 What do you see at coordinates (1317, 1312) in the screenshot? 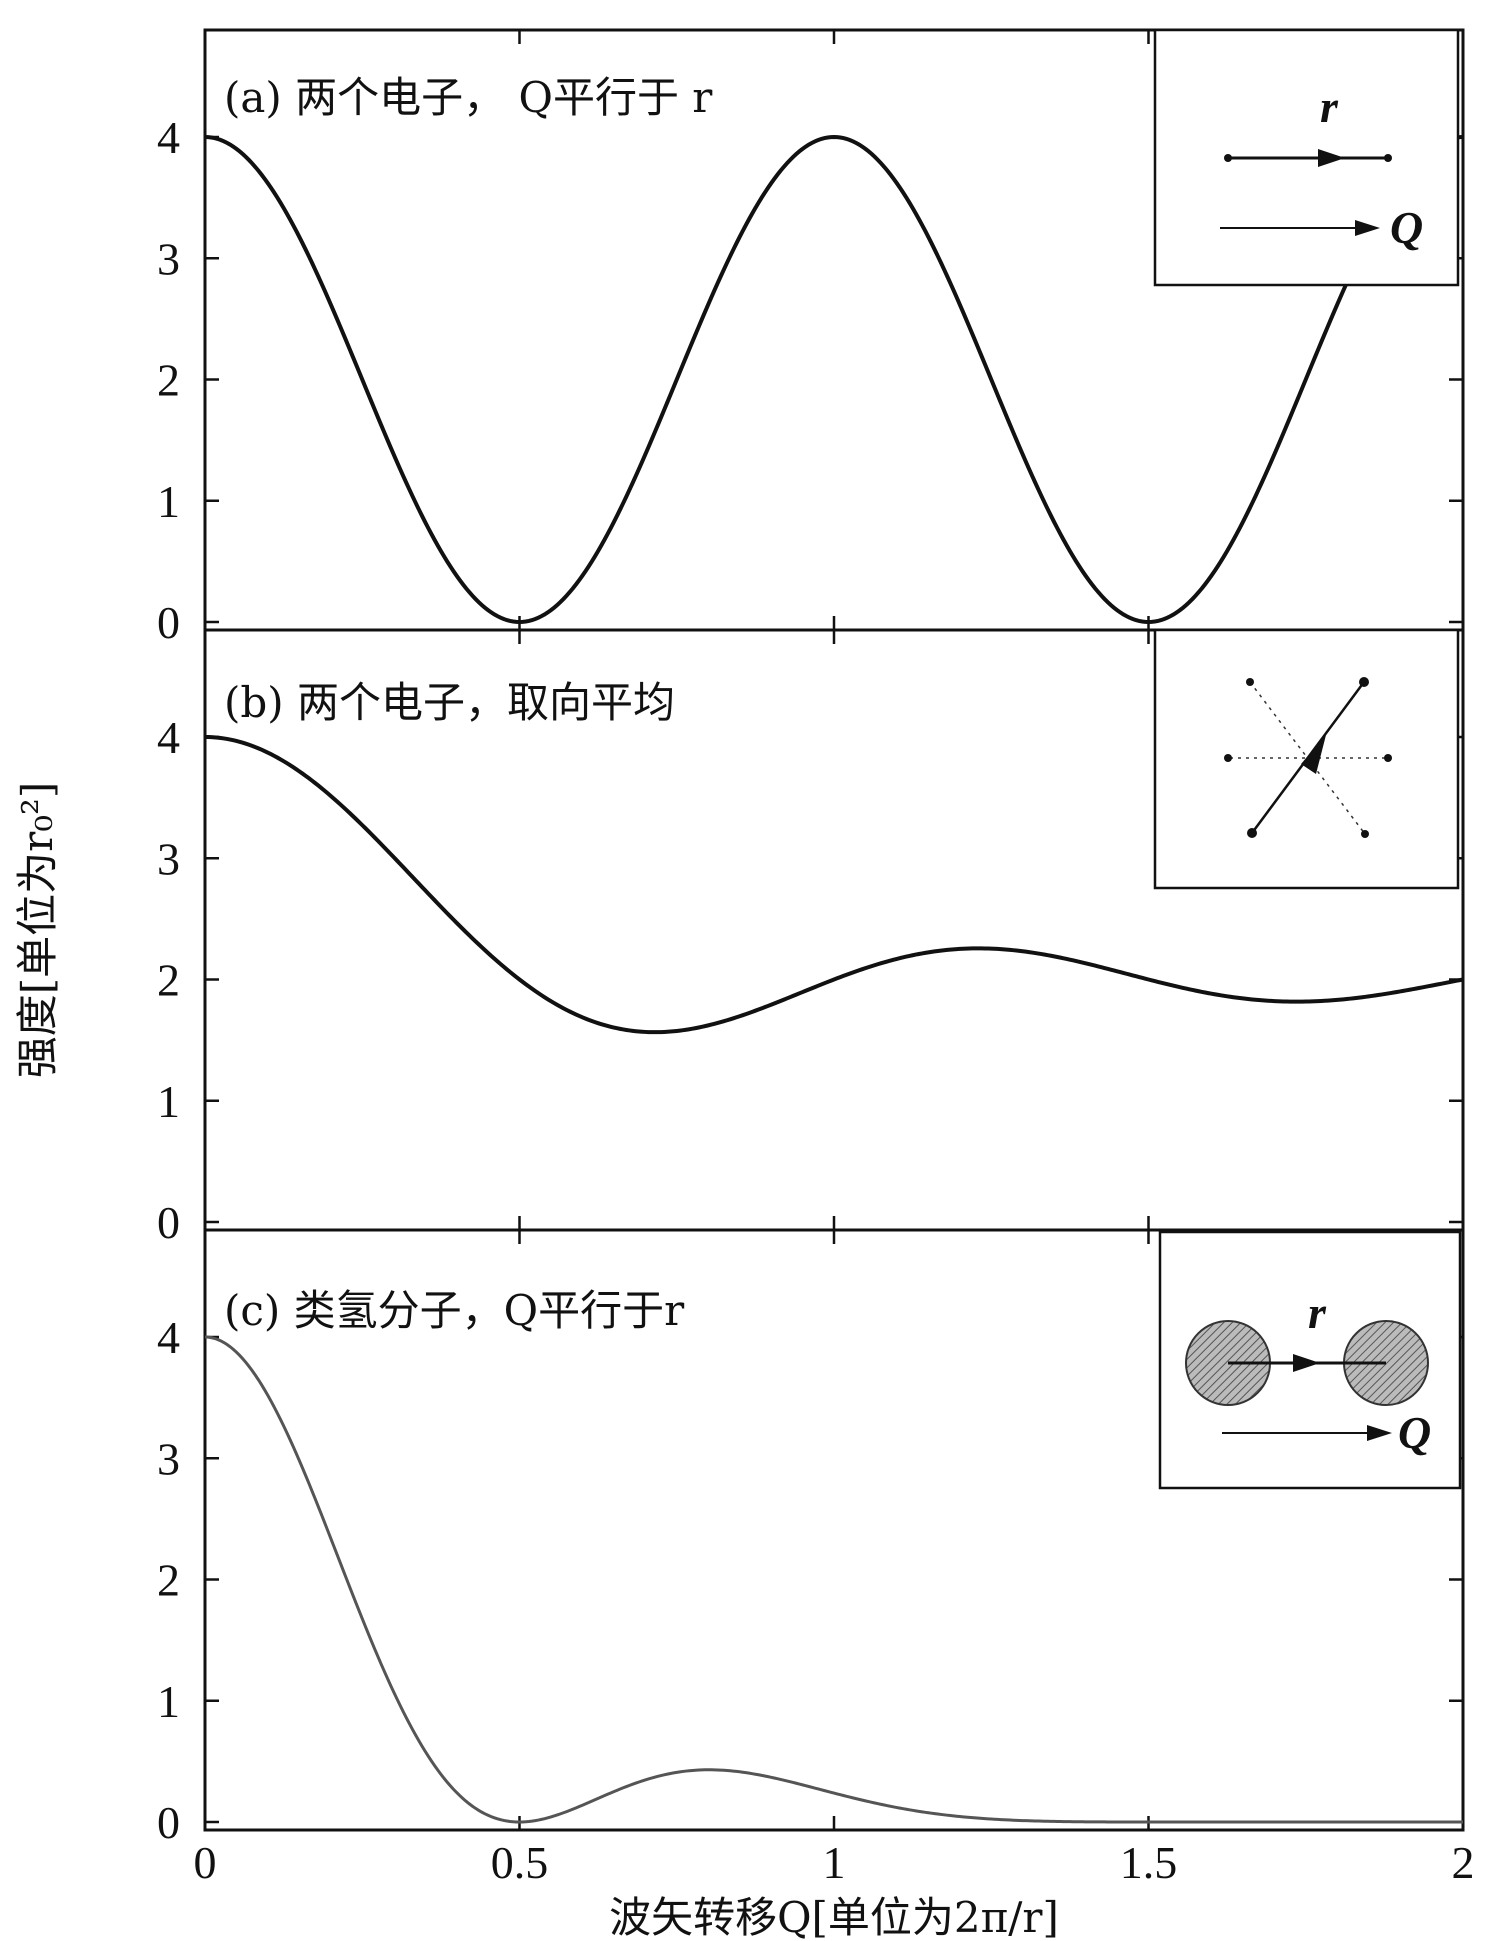
I see `inset-c-r-label: r` at bounding box center [1317, 1312].